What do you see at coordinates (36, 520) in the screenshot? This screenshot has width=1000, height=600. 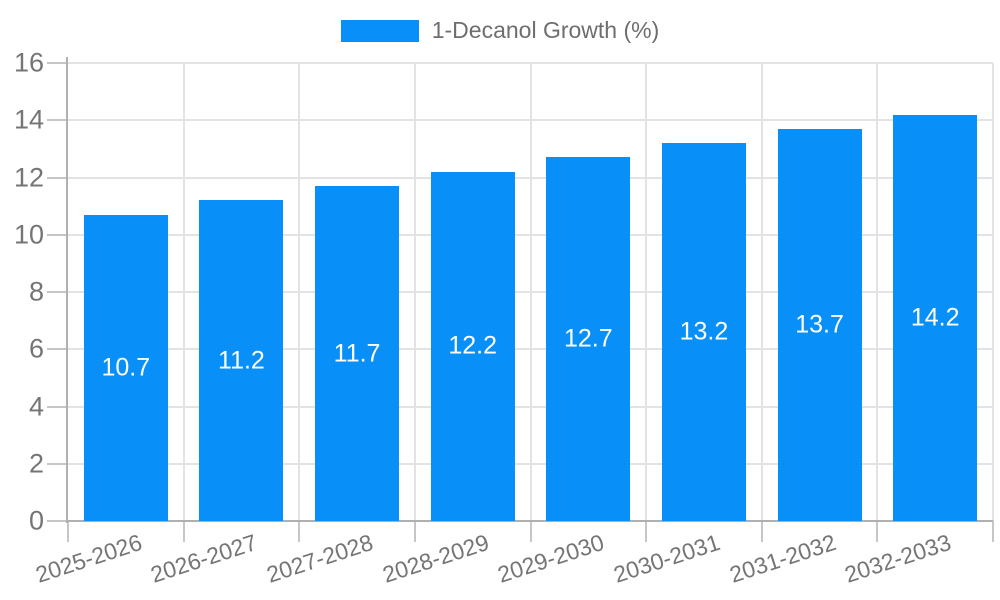 I see `y-axis-tick-label: 0` at bounding box center [36, 520].